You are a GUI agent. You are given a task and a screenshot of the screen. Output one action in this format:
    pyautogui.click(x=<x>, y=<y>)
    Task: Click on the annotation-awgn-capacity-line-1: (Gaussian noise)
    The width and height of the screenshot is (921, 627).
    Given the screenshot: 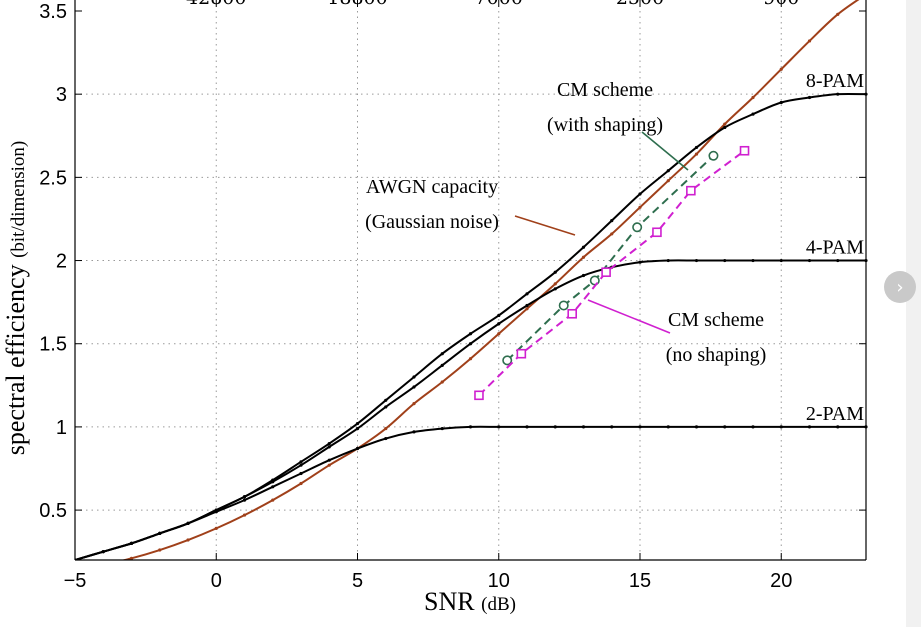 What is the action you would take?
    pyautogui.click(x=432, y=222)
    